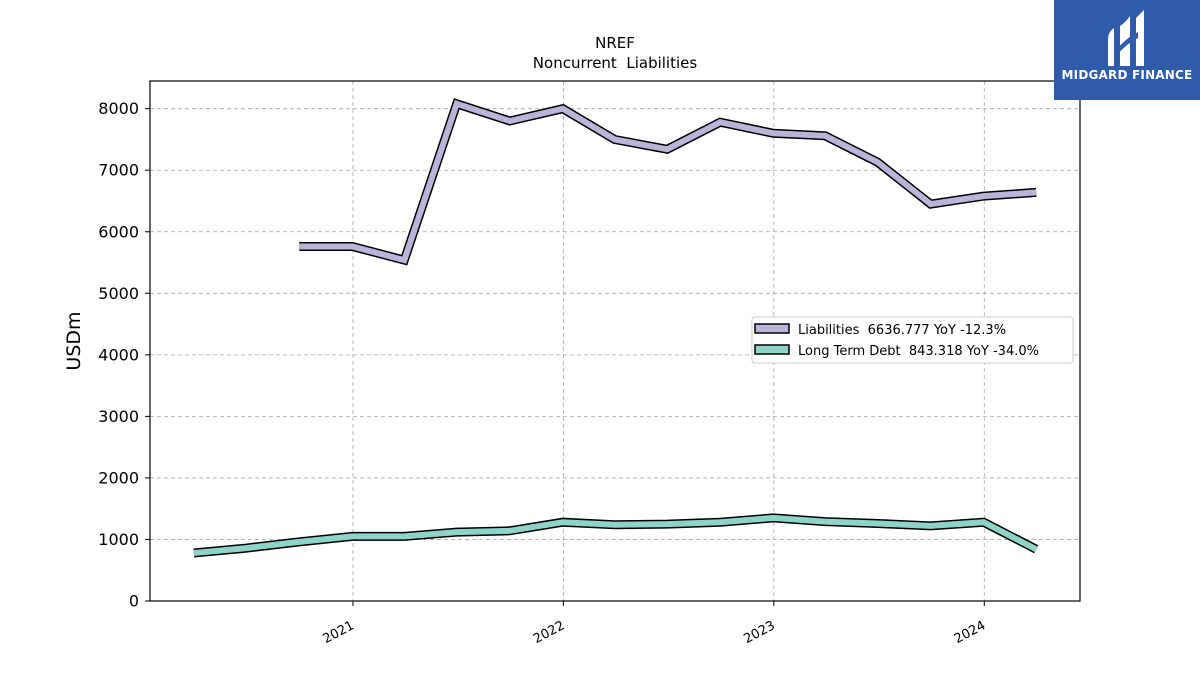 This screenshot has width=1200, height=675. I want to click on y-axis: 0 1000 2000 3000 4000 5000 6000 7000 8000, so click(124, 355).